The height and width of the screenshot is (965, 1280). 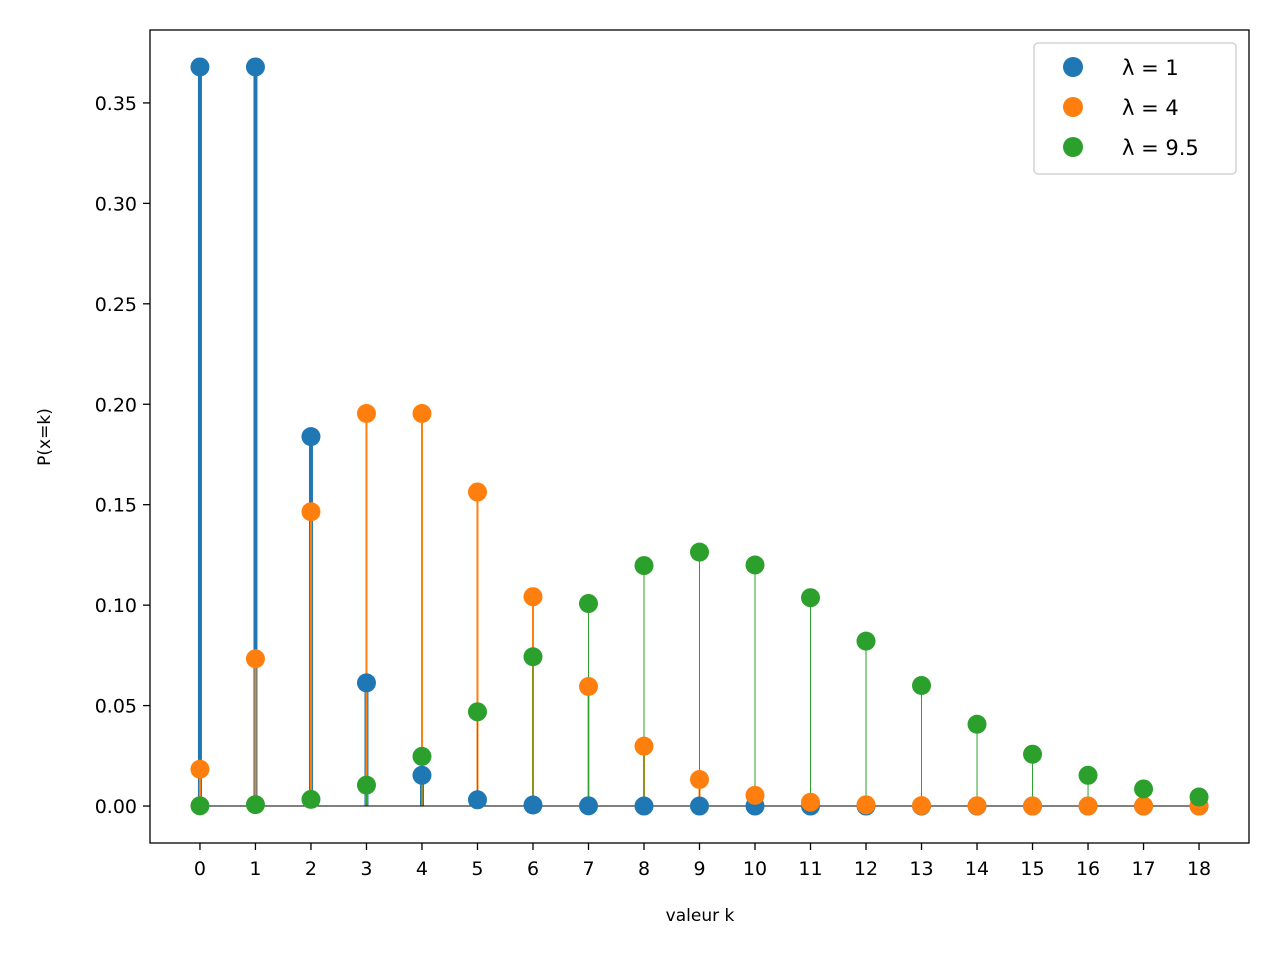 I want to click on marker-1-k5, so click(x=477, y=800).